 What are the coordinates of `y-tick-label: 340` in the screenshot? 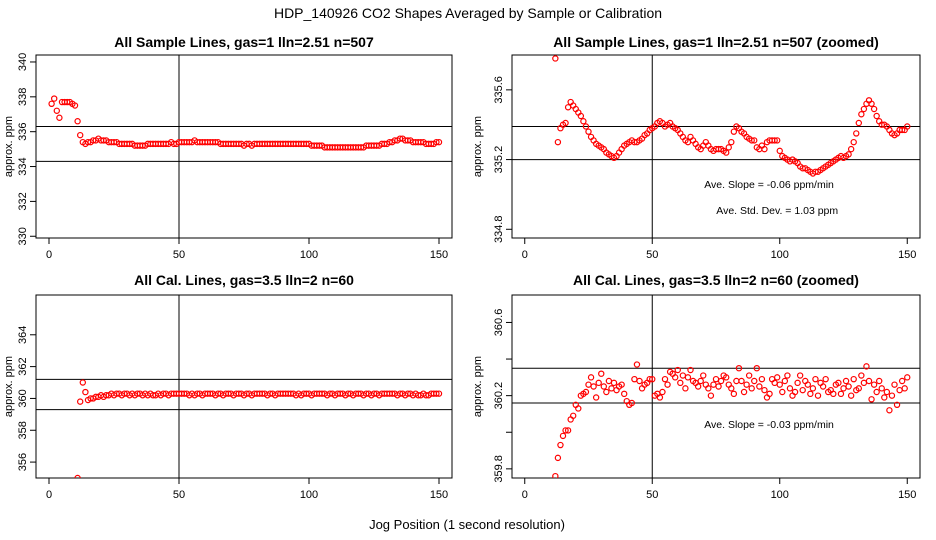 It's located at (23, 62).